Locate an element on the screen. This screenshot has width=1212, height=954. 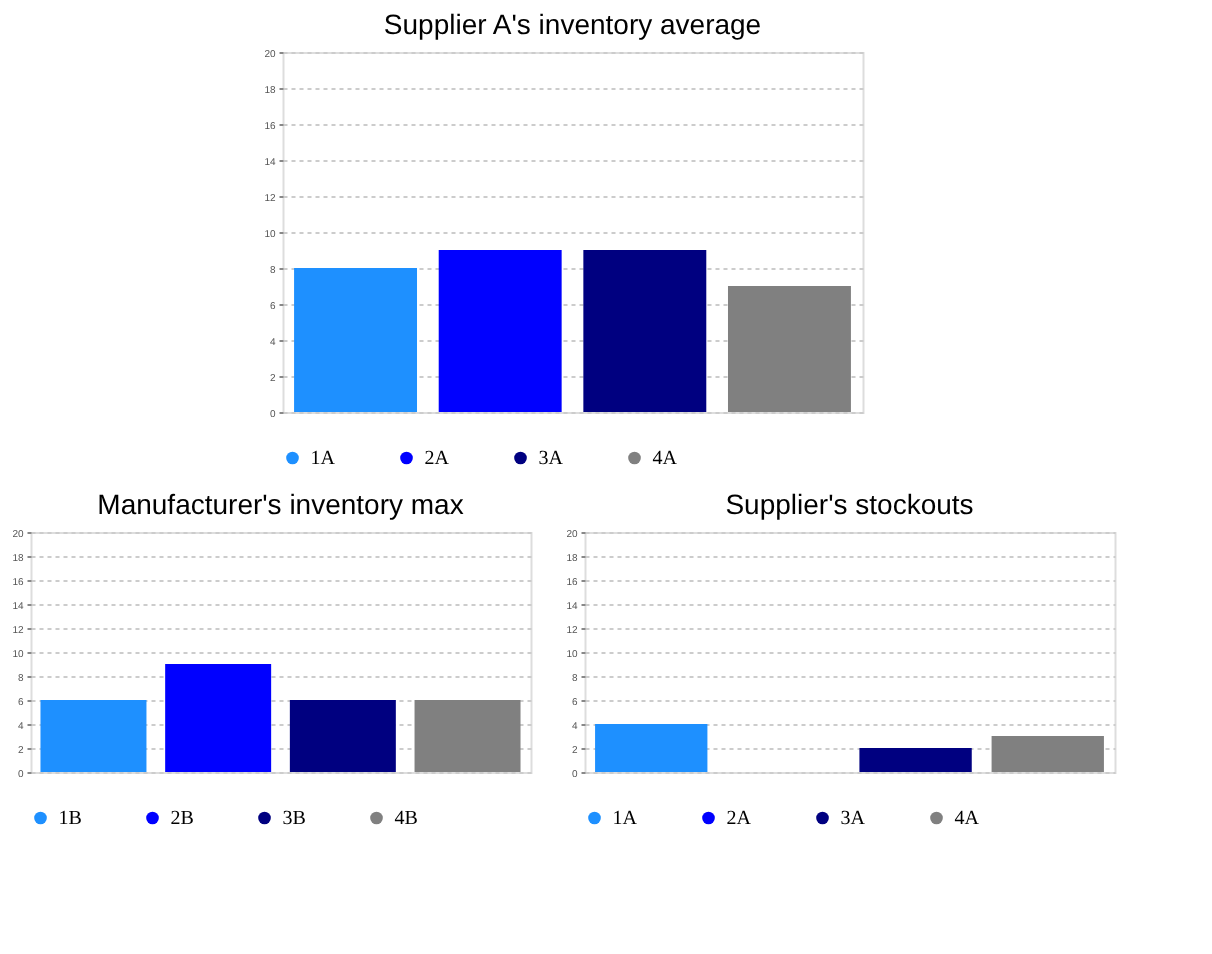
chart-title: Supplier's stockouts is located at coordinates (849, 504).